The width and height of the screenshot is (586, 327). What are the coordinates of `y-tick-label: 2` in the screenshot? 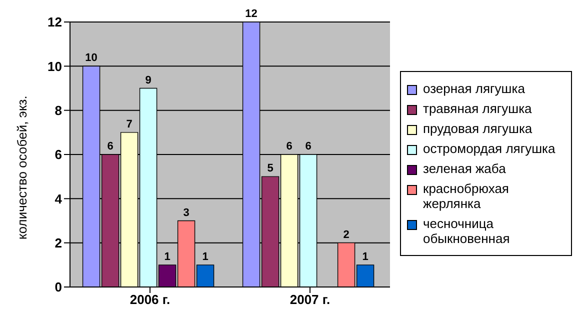 It's located at (58, 242).